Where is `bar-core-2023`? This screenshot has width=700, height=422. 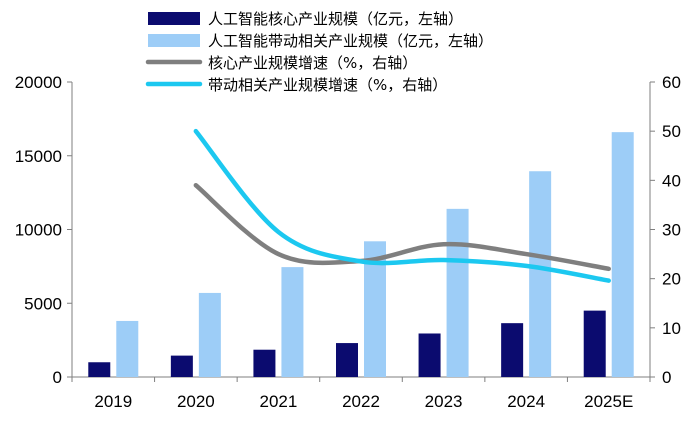
bar-core-2023 is located at coordinates (429, 355).